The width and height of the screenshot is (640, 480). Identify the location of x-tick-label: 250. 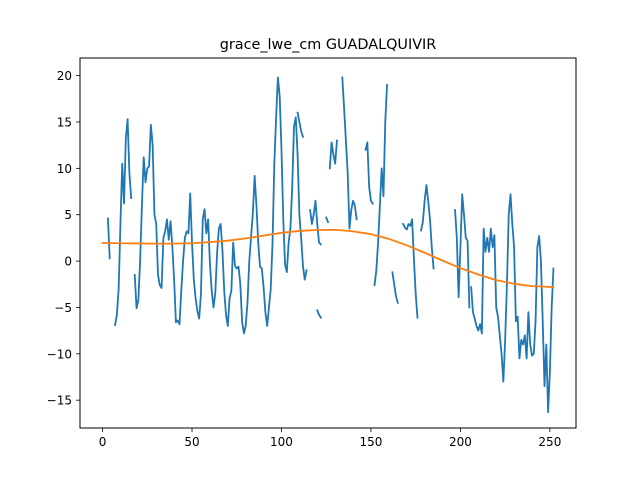
(549, 442).